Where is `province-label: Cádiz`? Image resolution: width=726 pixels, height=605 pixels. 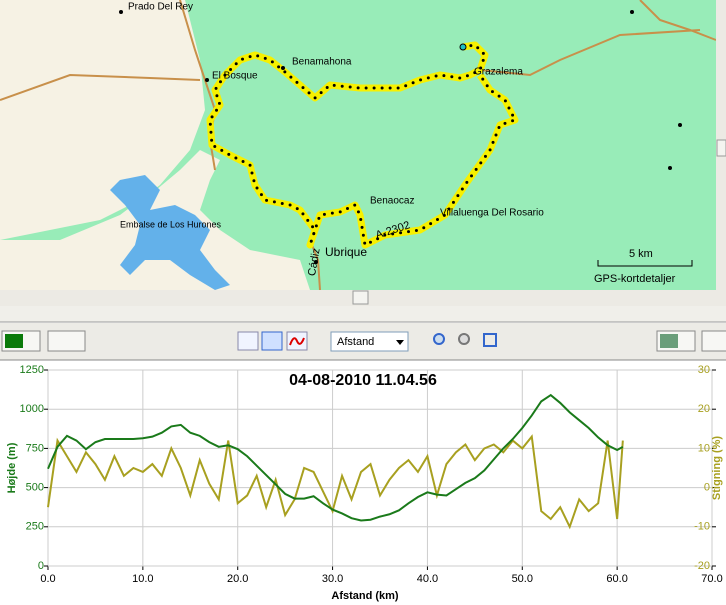 province-label: Cádiz is located at coordinates (314, 262).